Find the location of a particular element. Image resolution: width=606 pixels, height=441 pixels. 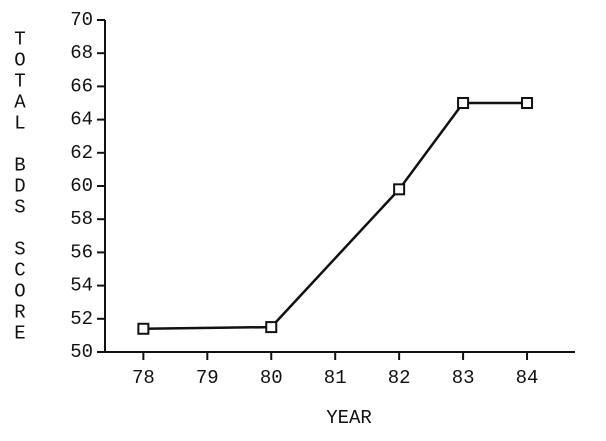

y-tick-label: 62 is located at coordinates (81, 153).